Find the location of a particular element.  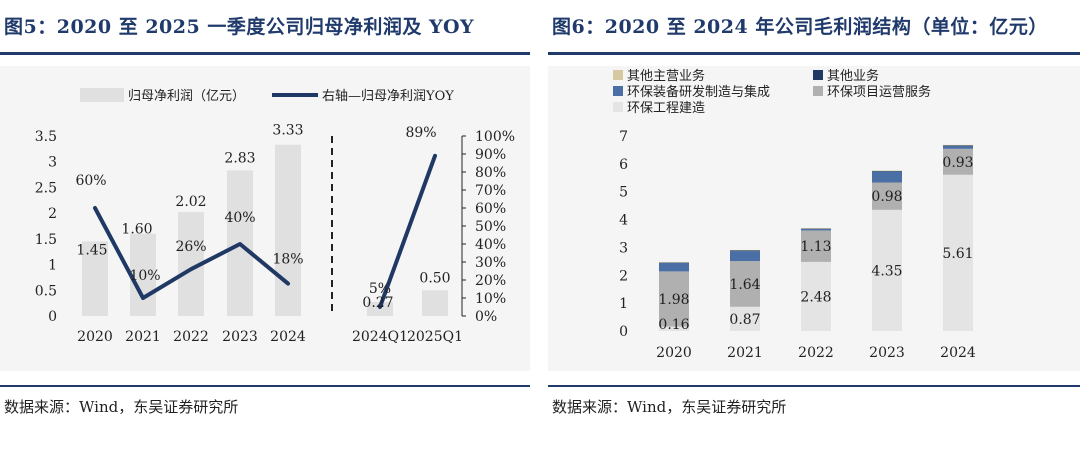

net-profit-value-label: 2.02 is located at coordinates (190, 202).